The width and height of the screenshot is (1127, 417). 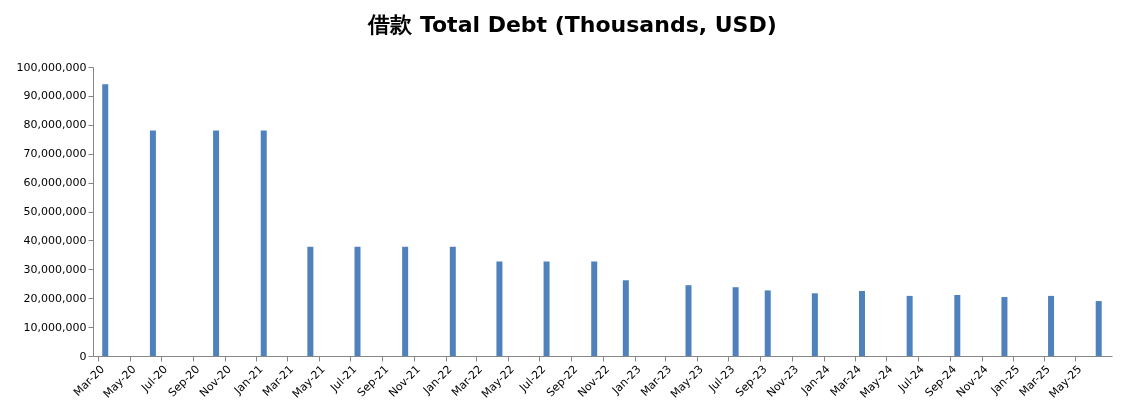 What do you see at coordinates (55, 269) in the screenshot?
I see `y-tick-label: 30,000,000` at bounding box center [55, 269].